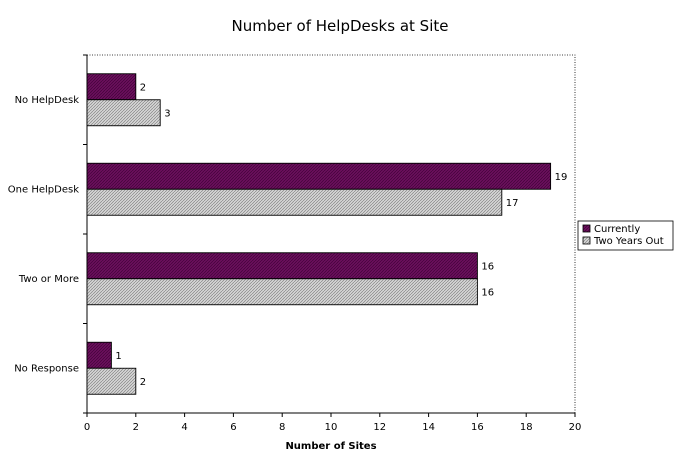 Image resolution: width=683 pixels, height=467 pixels. What do you see at coordinates (340, 26) in the screenshot?
I see `chart-title: Number of HelpDesks at Site` at bounding box center [340, 26].